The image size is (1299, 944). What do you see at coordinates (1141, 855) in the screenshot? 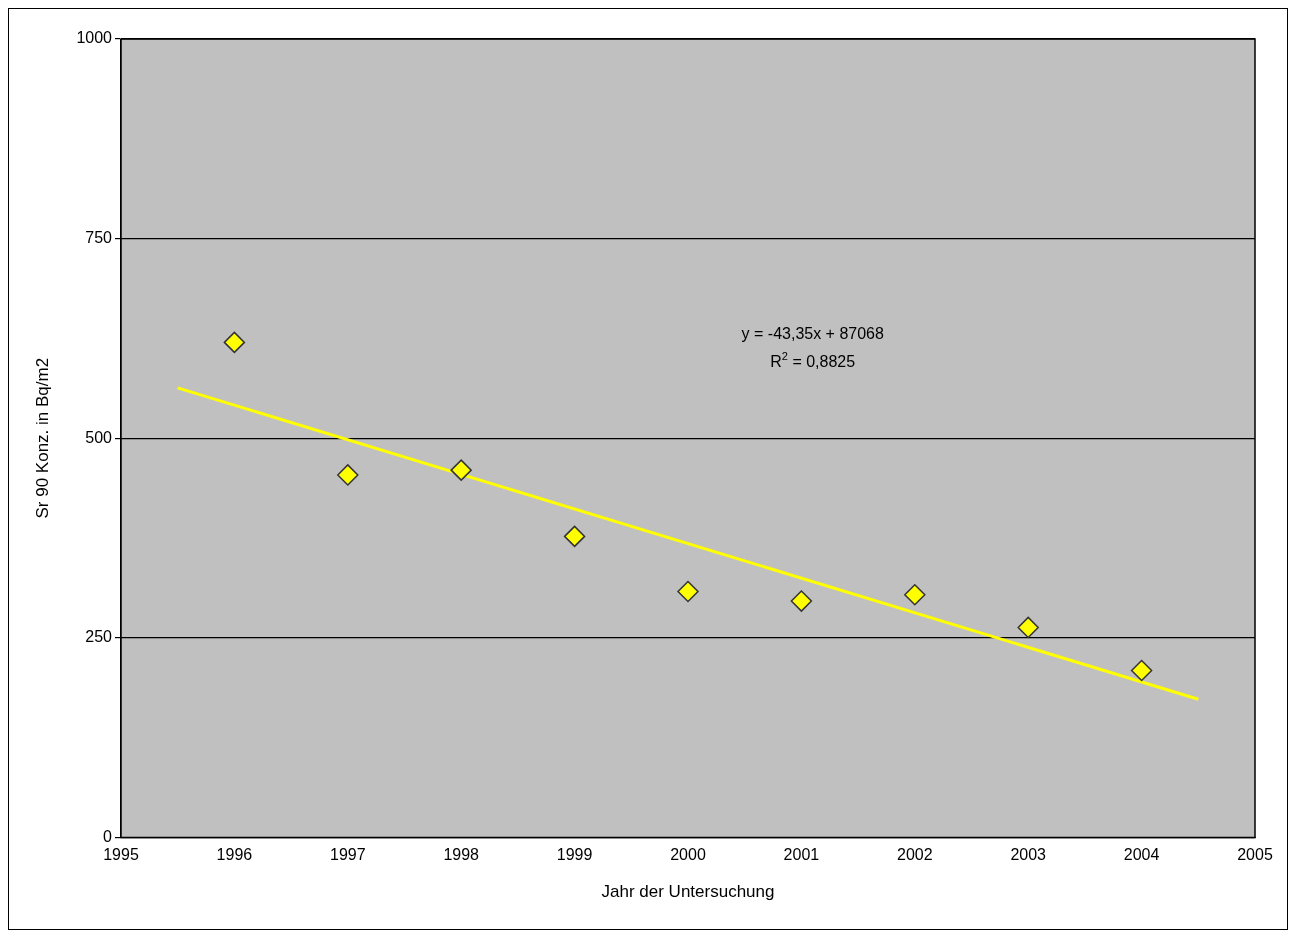
I see `x-tick-label: 2004` at bounding box center [1141, 855].